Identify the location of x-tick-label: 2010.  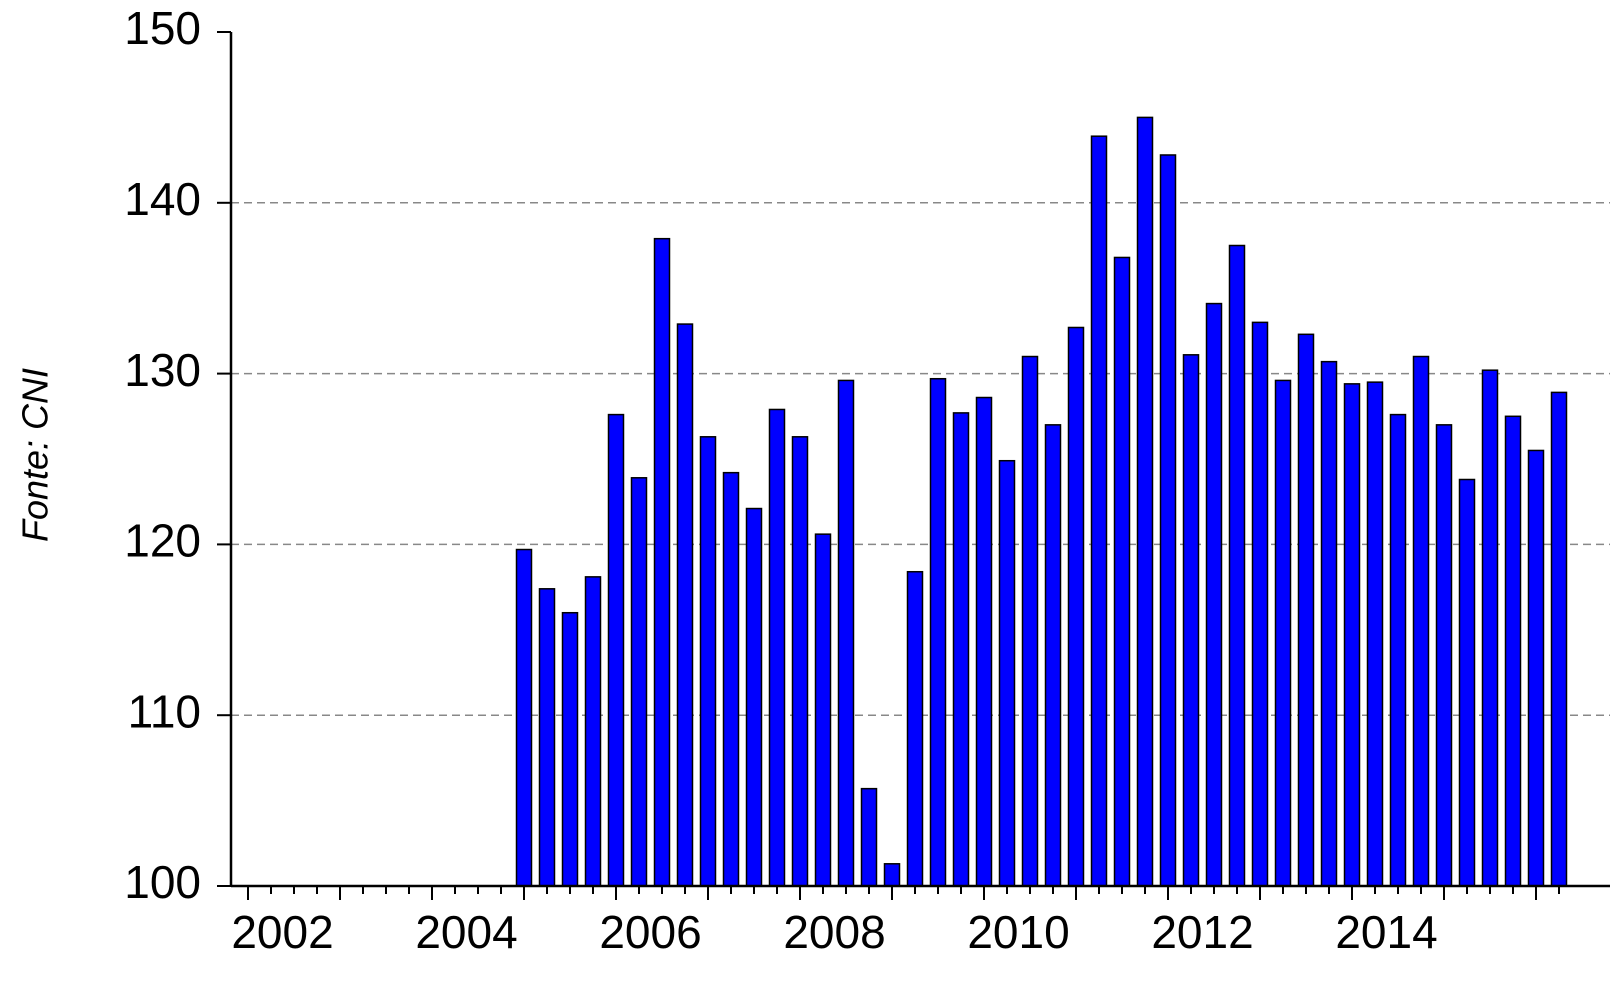
(1018, 932).